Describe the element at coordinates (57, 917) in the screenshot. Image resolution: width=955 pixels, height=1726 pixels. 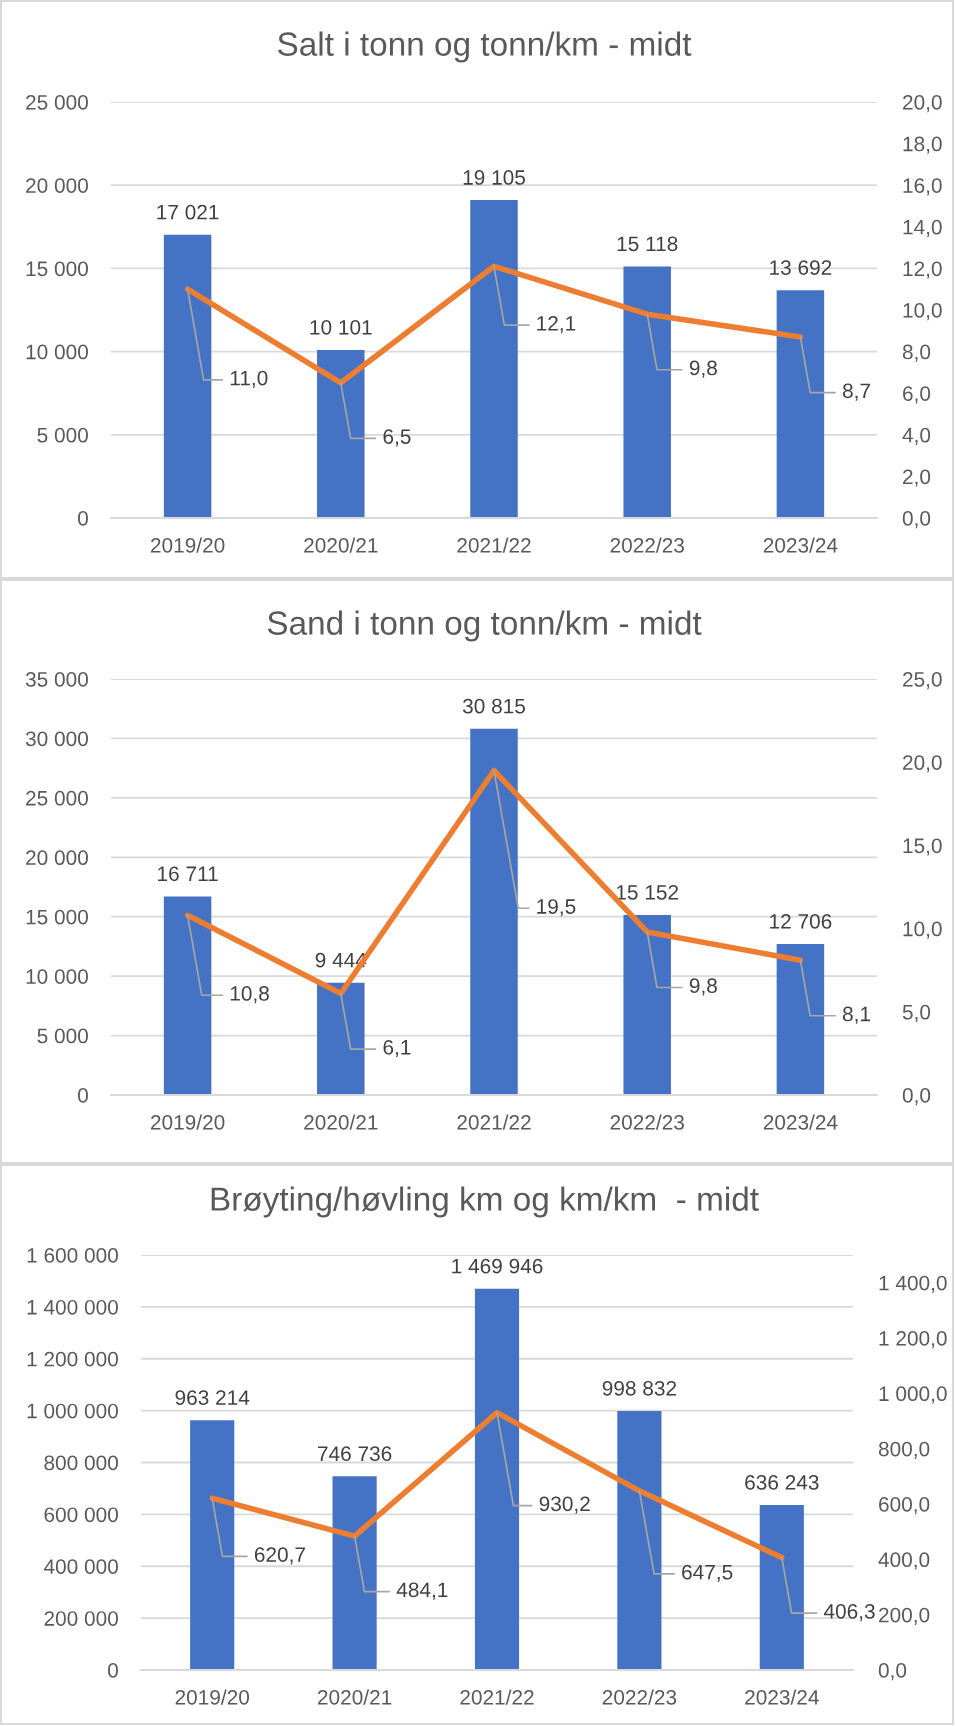
I see `y-tick-label: 15 000` at that location.